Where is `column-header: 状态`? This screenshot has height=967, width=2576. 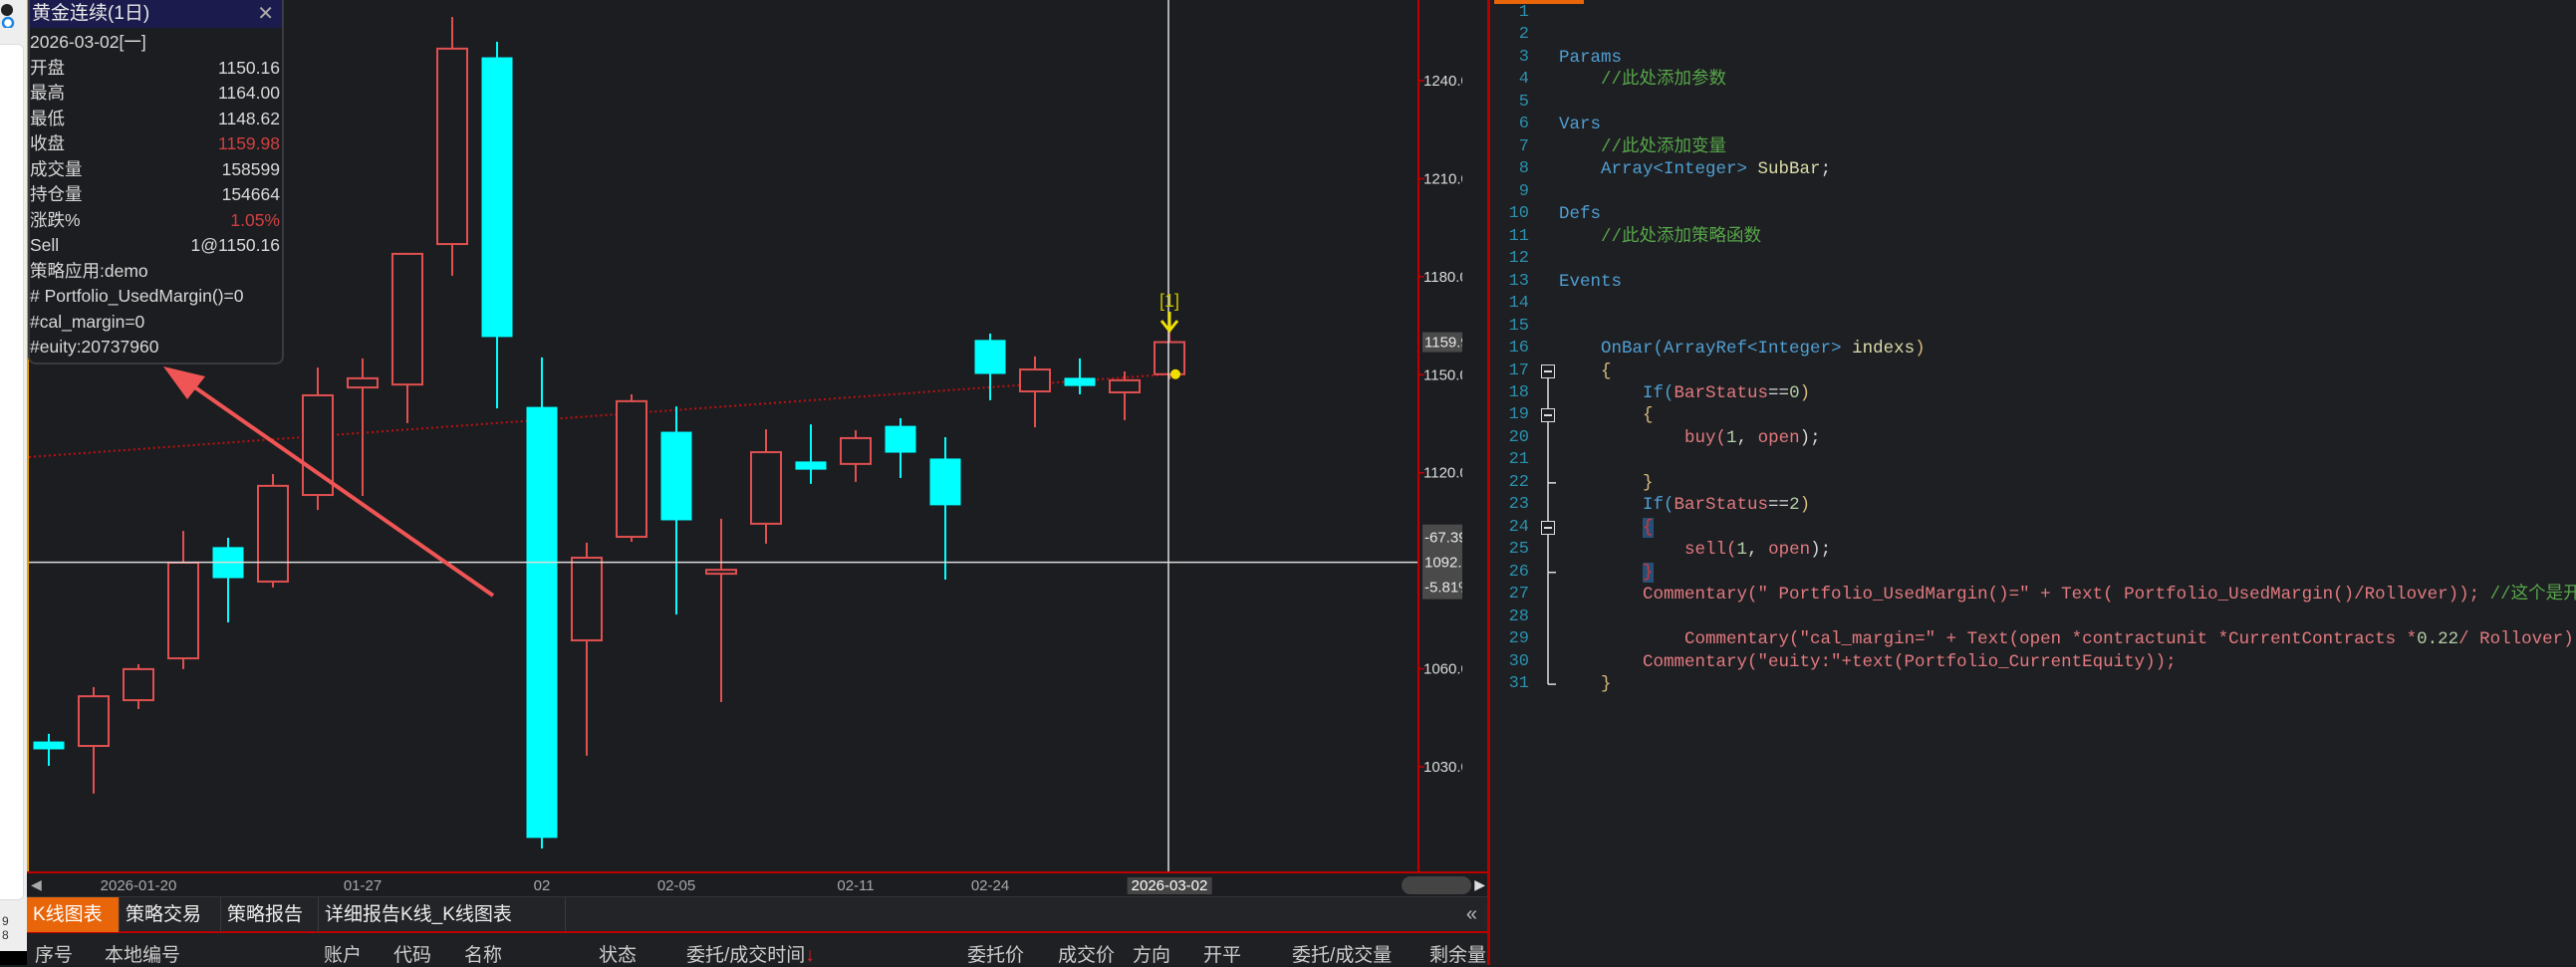 column-header: 状态 is located at coordinates (618, 953).